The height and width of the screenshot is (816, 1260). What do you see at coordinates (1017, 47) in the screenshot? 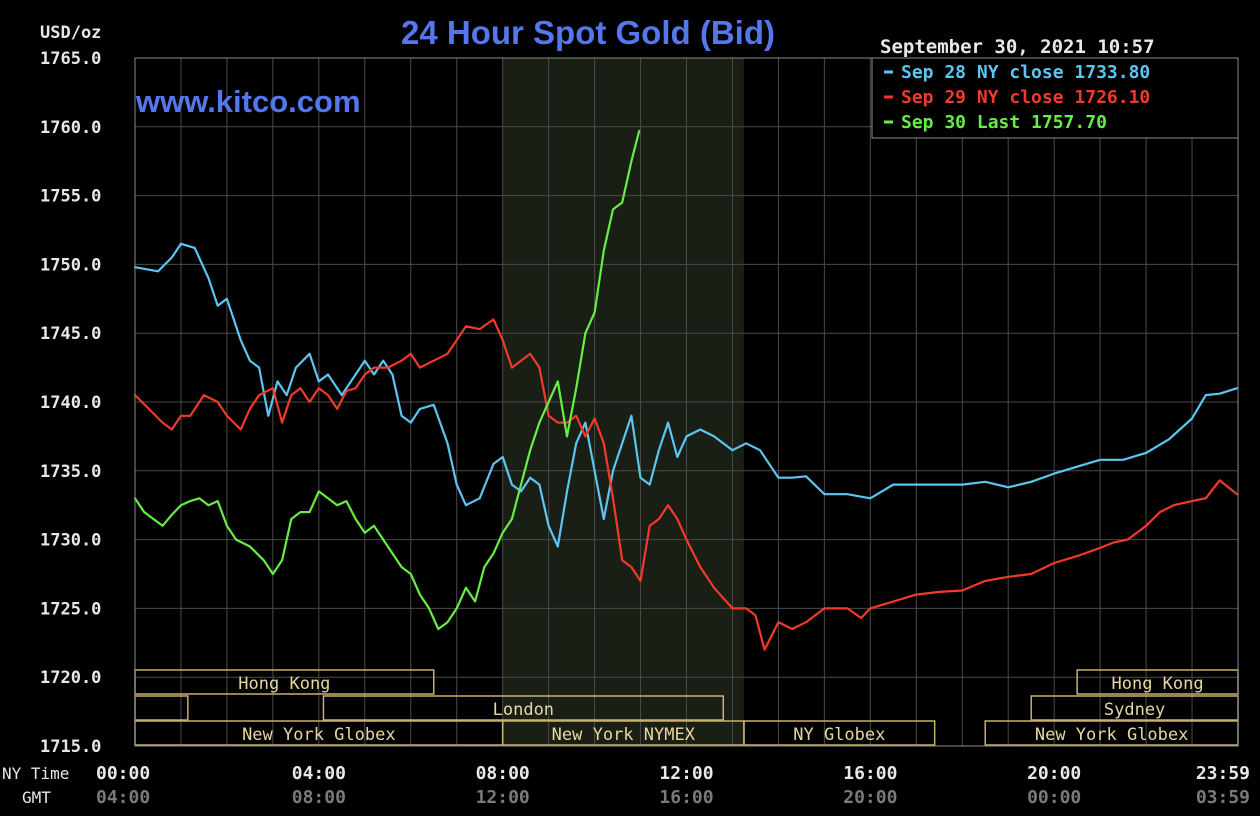
I see `timestamp: September 30, 2021 10:57` at bounding box center [1017, 47].